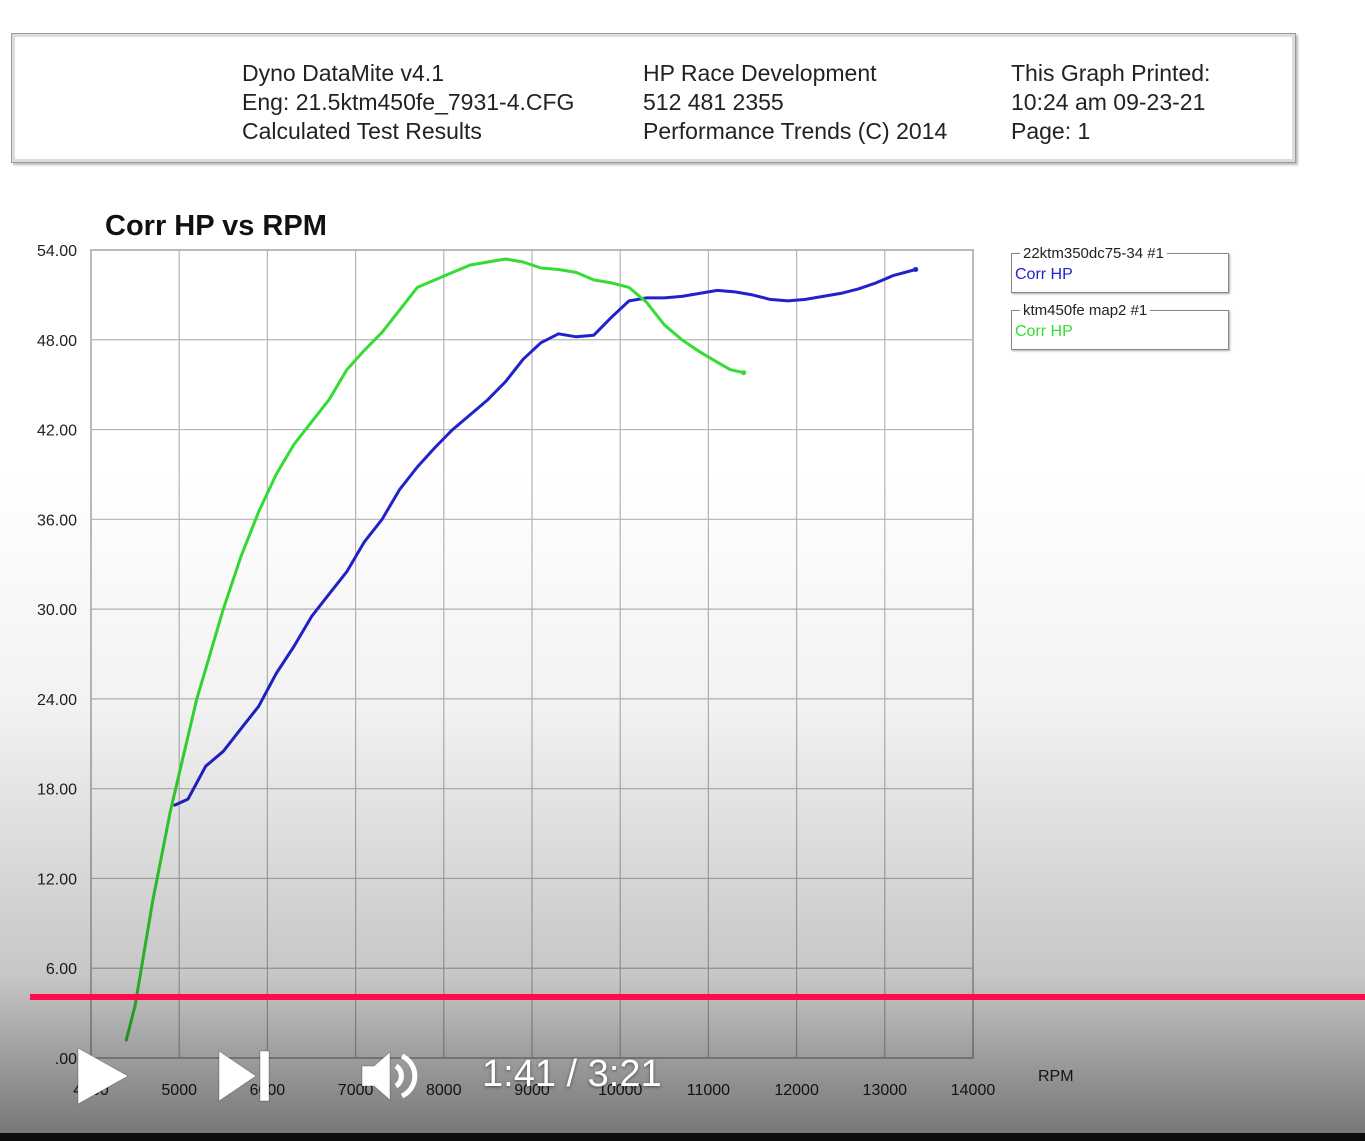 The height and width of the screenshot is (1141, 1365). I want to click on y-tick-label: 24.00, so click(57, 700).